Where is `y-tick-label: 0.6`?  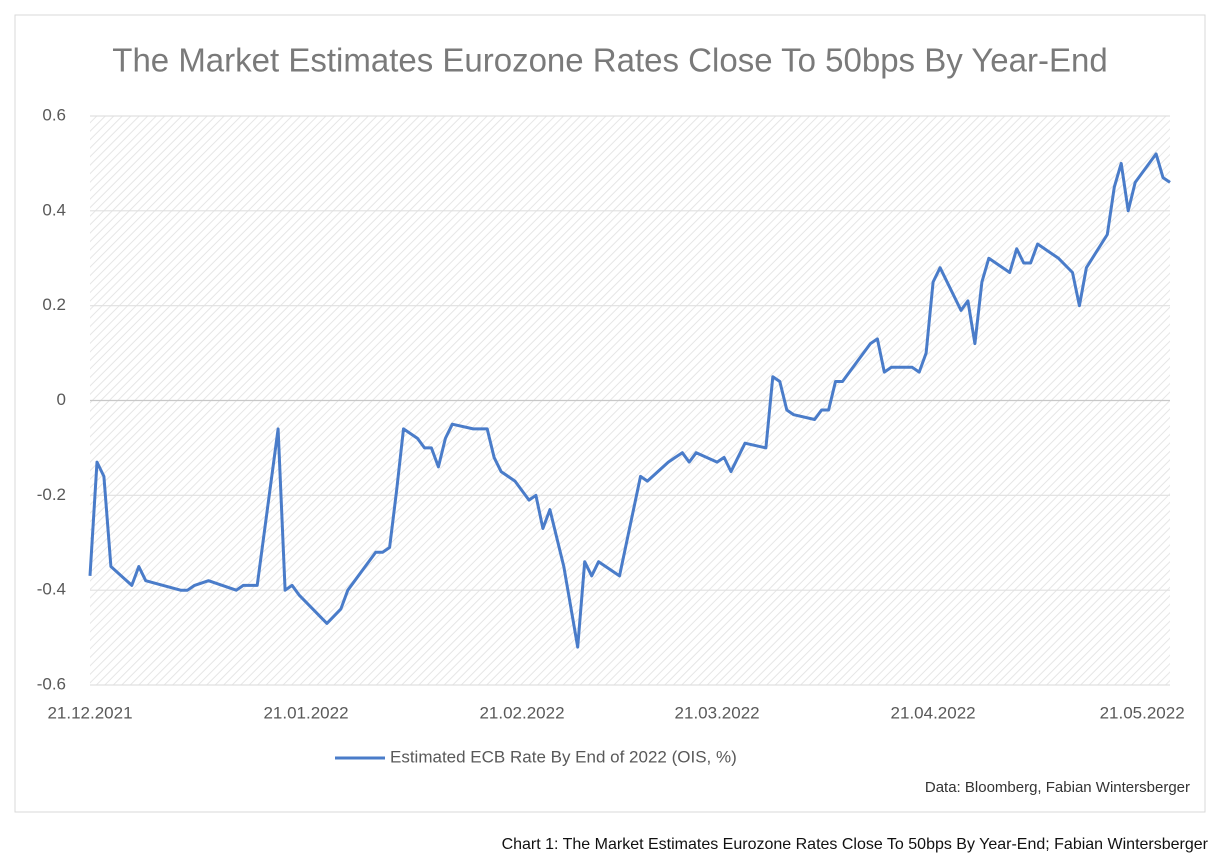
y-tick-label: 0.6 is located at coordinates (54, 114).